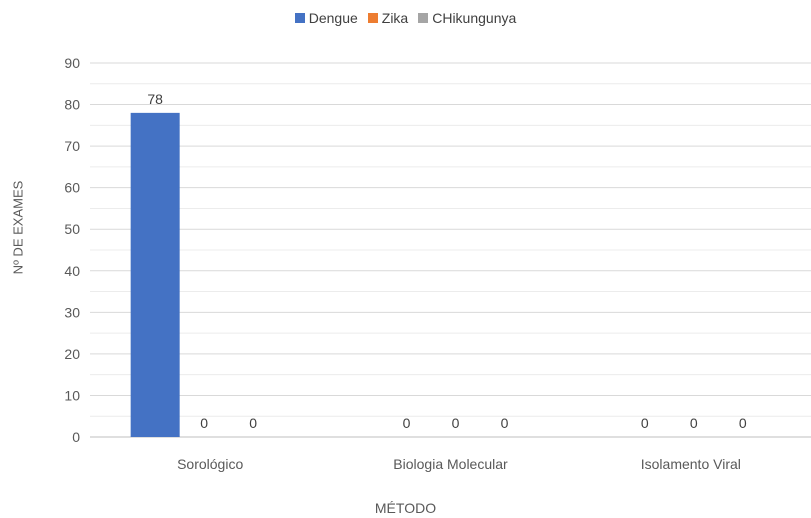  Describe the element at coordinates (474, 18) in the screenshot. I see `legend-label-chikungunya: CHikungunya` at that location.